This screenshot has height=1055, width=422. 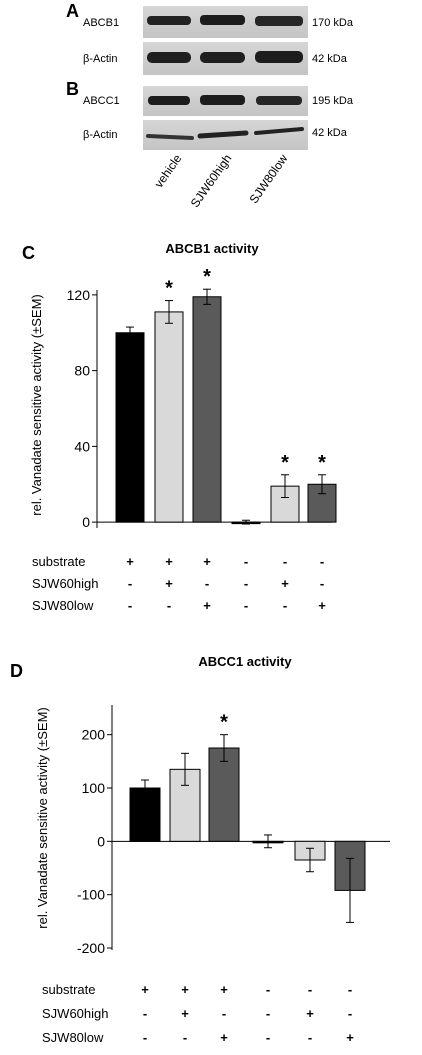 What do you see at coordinates (225, 135) in the screenshot?
I see `actin-b-blot` at bounding box center [225, 135].